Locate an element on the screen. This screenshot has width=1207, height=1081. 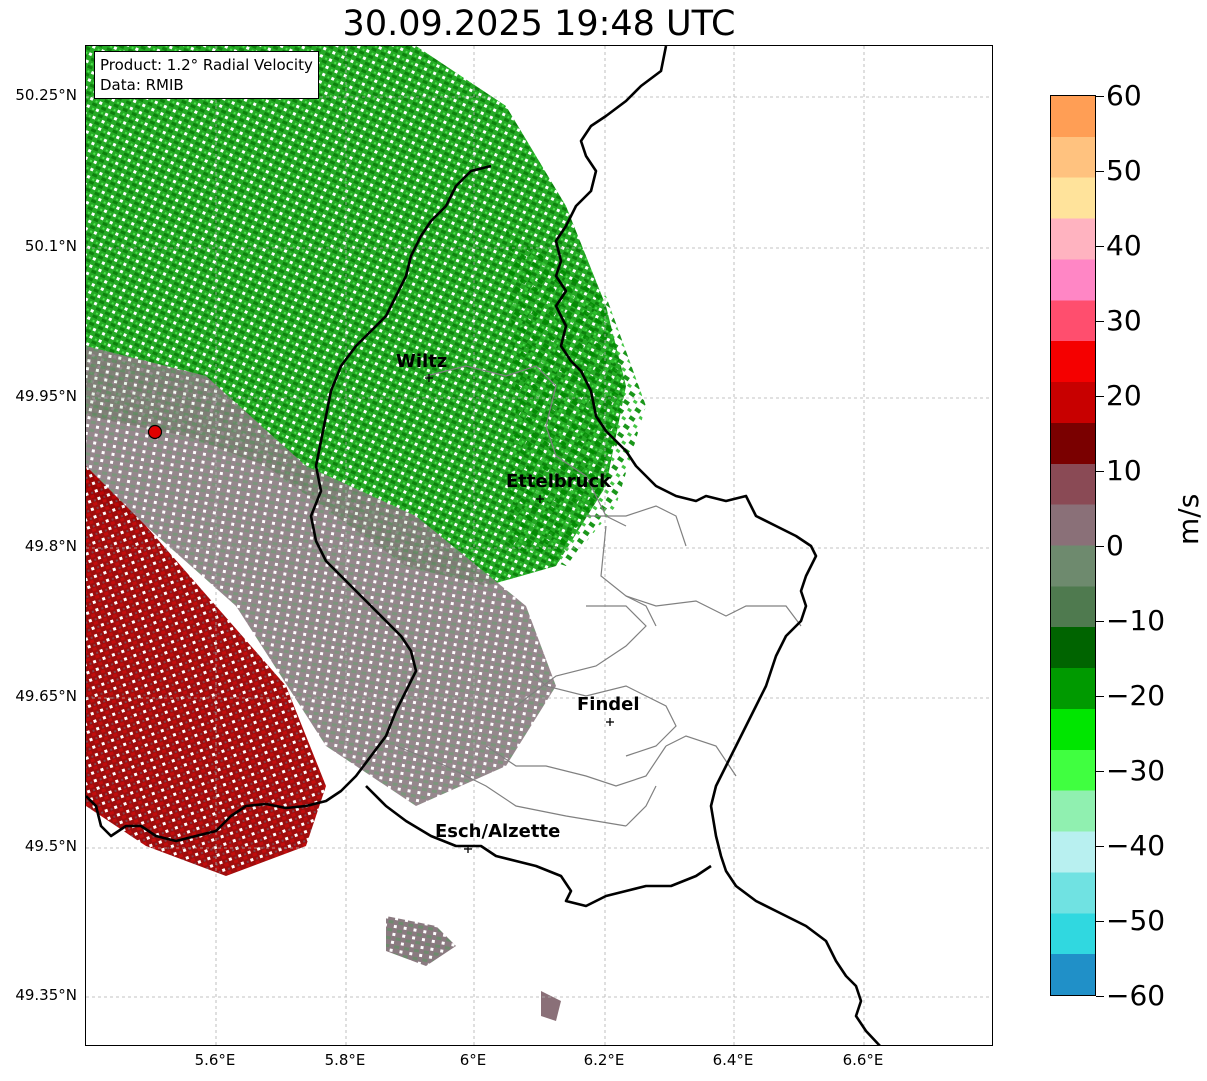
lon-label: 6.6°E is located at coordinates (863, 1060).